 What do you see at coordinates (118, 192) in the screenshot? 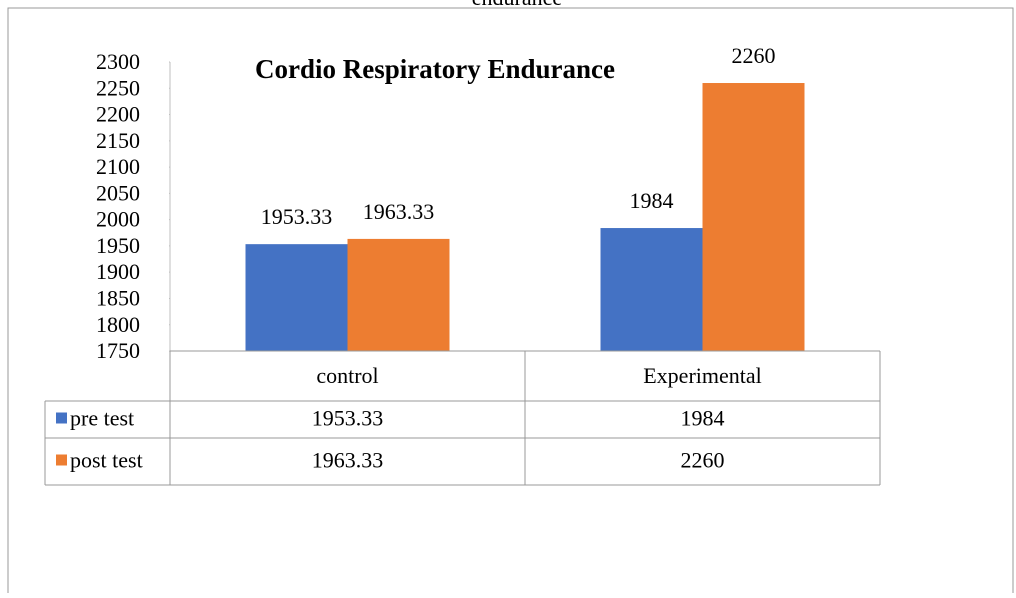
I see `y-tick-label: 2050` at bounding box center [118, 192].